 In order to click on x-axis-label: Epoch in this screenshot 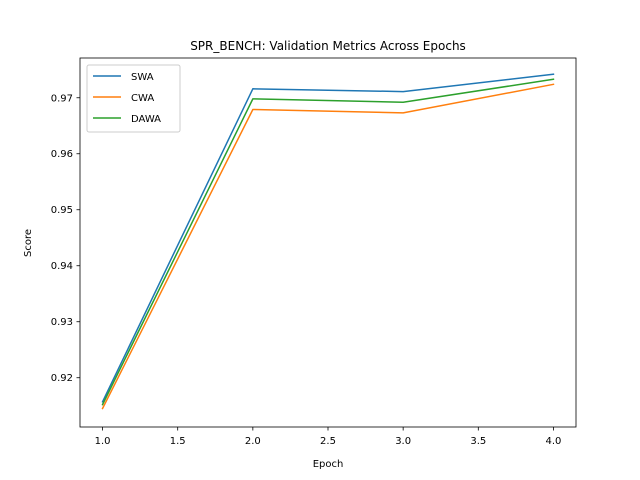, I will do `click(328, 464)`.